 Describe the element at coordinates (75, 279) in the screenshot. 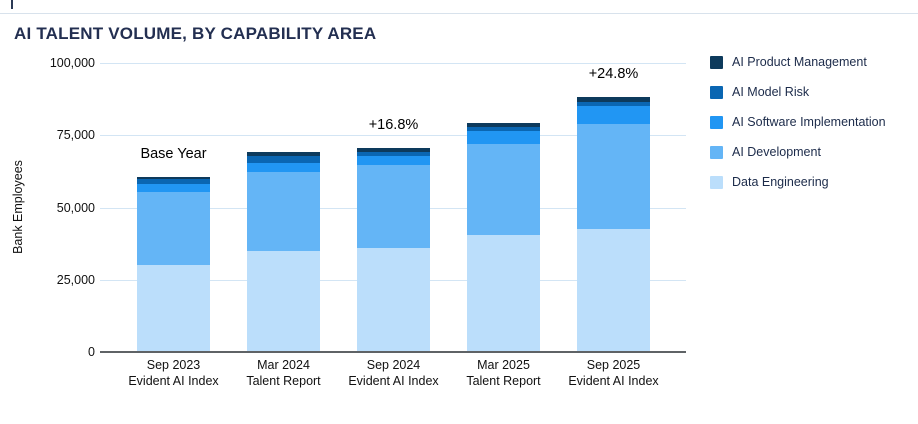

I see `y-tick-label-25-000: 25,000` at that location.